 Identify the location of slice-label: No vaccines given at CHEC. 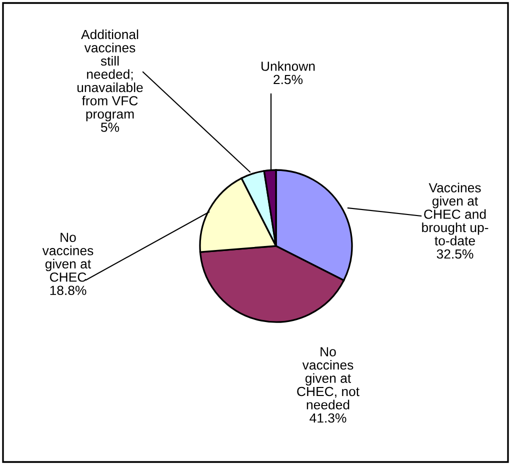
(68, 257).